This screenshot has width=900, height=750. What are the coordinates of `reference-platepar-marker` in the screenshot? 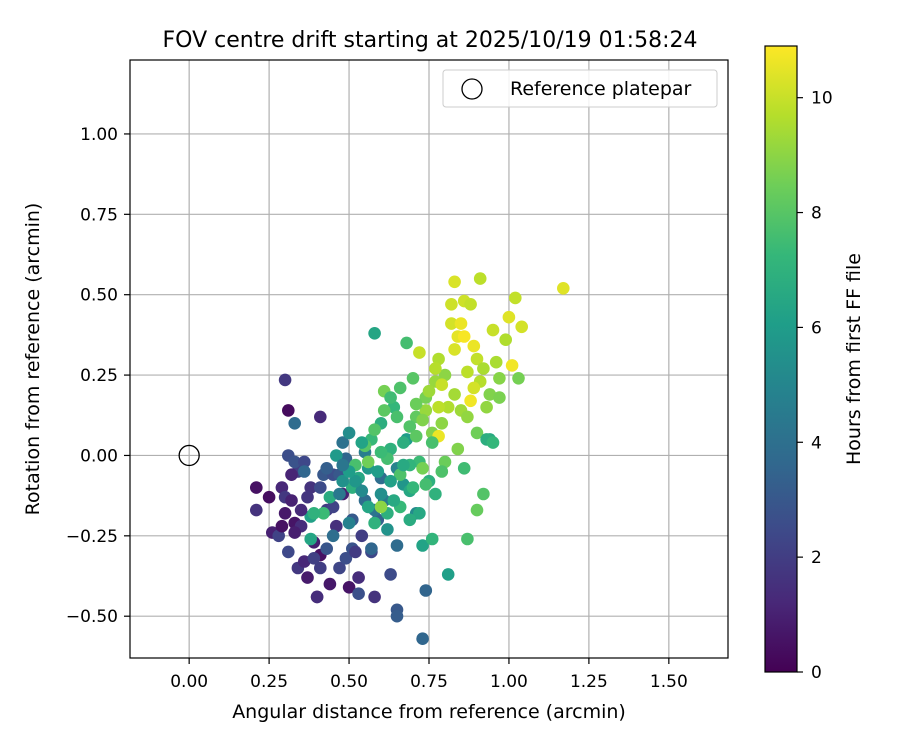 It's located at (189, 455).